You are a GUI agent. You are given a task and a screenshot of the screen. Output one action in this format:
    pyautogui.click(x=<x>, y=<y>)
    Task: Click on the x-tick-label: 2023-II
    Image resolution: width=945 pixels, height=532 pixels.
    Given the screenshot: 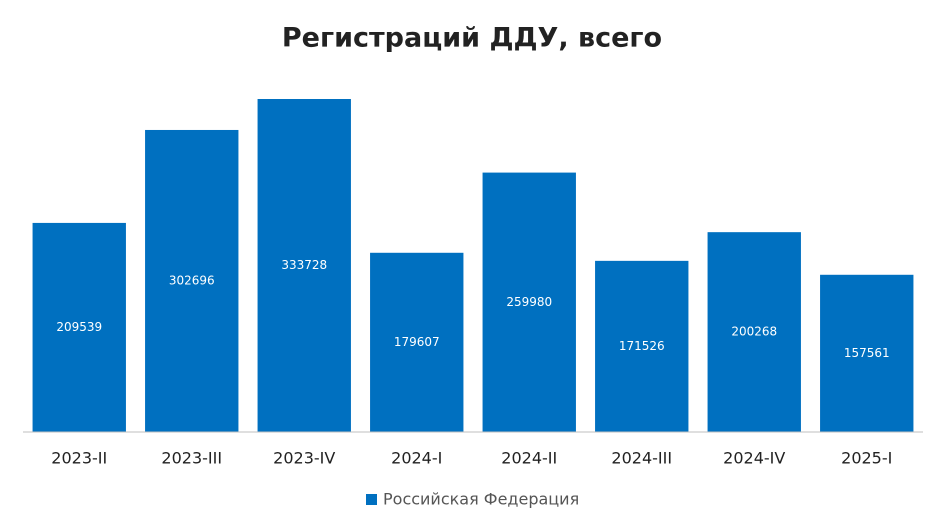 What is the action you would take?
    pyautogui.click(x=79, y=458)
    